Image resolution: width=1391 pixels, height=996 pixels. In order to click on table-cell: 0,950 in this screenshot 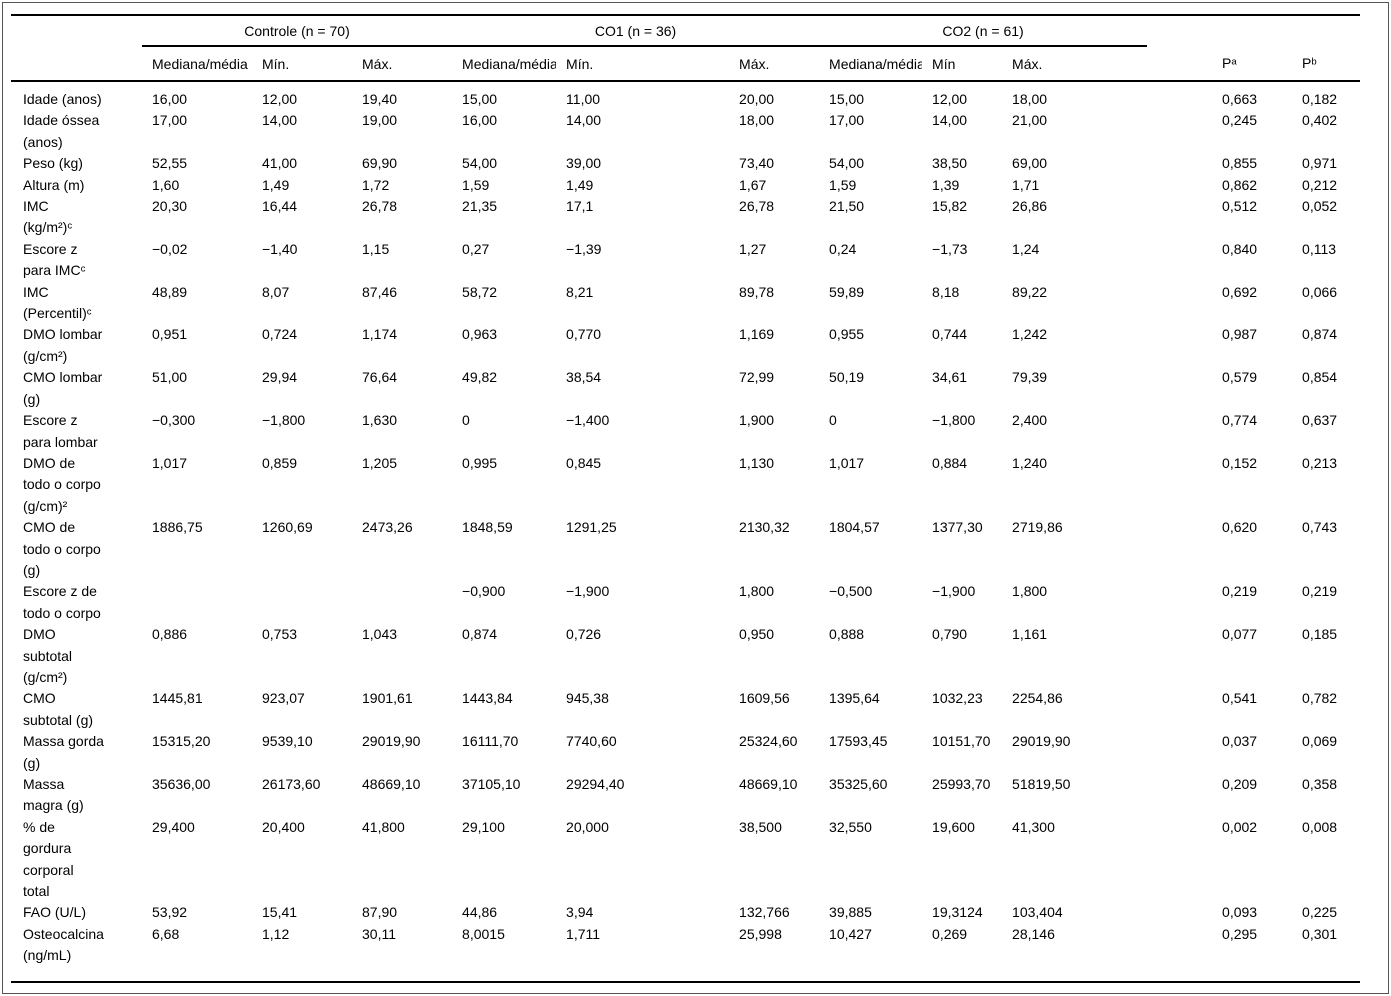, I will do `click(757, 634)`.